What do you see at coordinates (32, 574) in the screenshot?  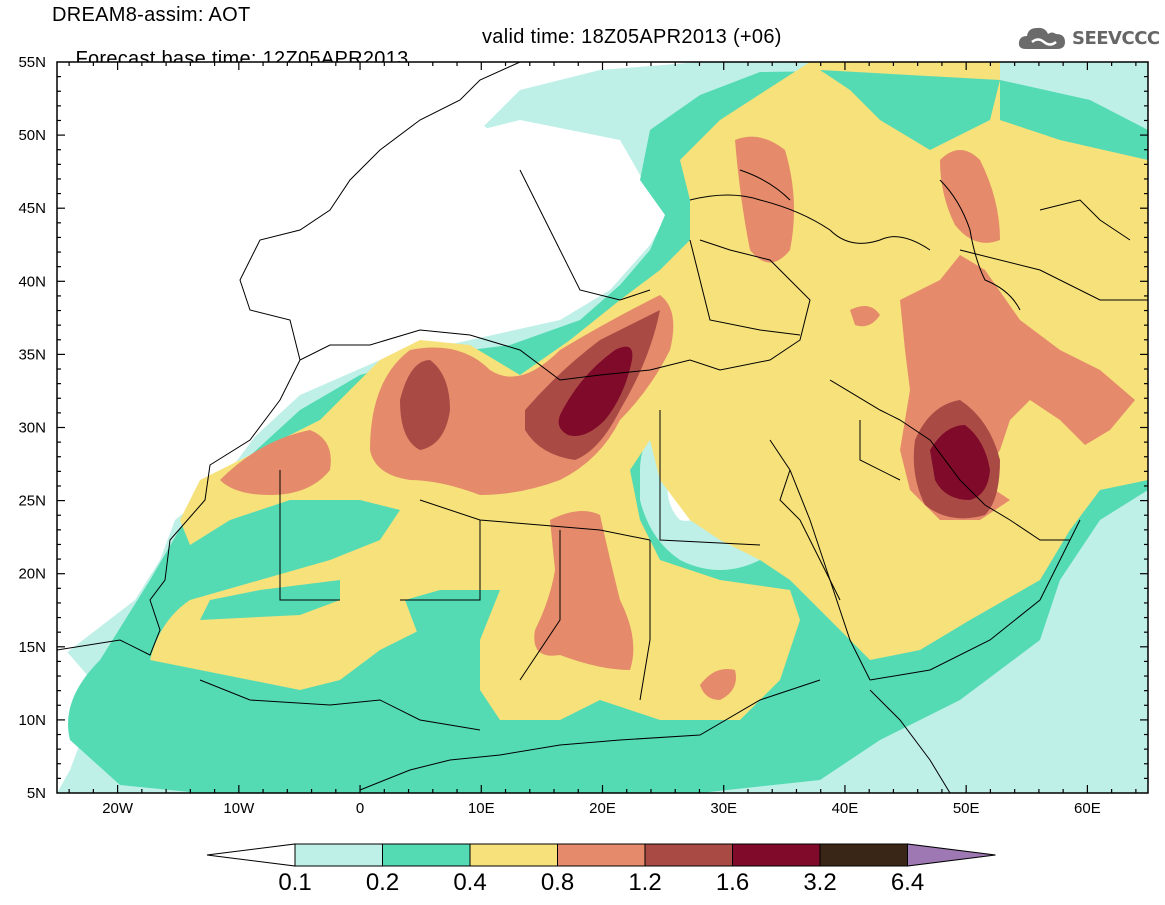 I see `lat-label: 20N` at bounding box center [32, 574].